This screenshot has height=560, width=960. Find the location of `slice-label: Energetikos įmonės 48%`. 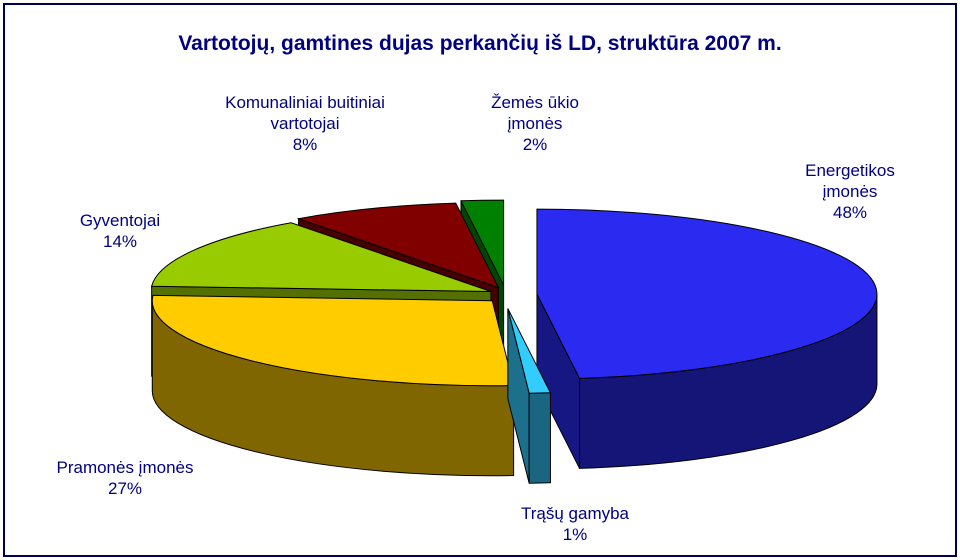

slice-label: Energetikos įmonės 48% is located at coordinates (850, 191).